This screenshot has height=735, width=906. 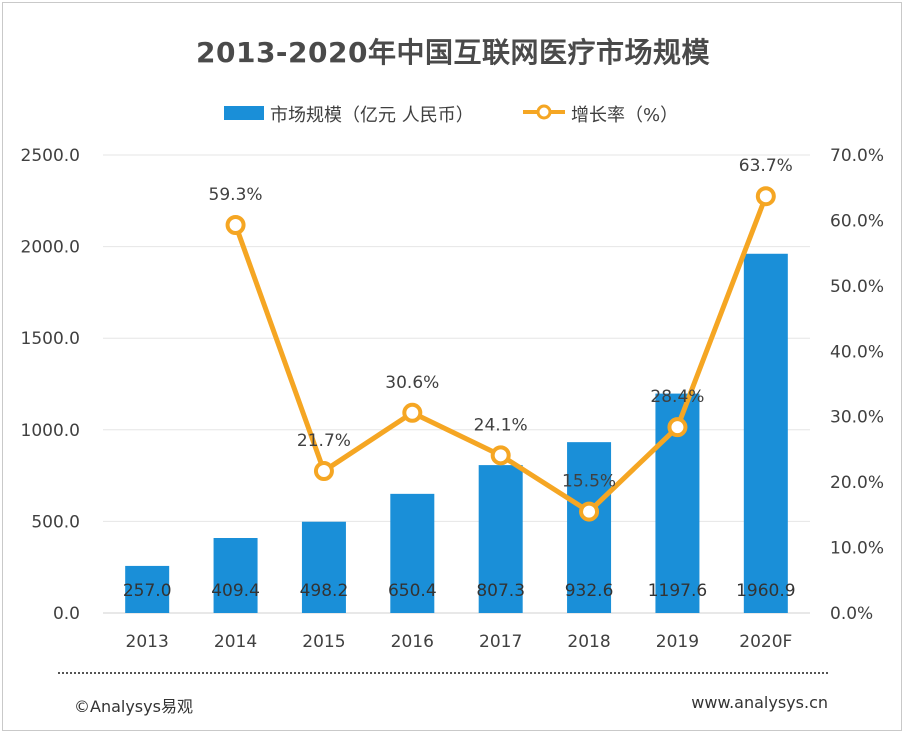 I want to click on x-tick-label: 2018, so click(x=588, y=642).